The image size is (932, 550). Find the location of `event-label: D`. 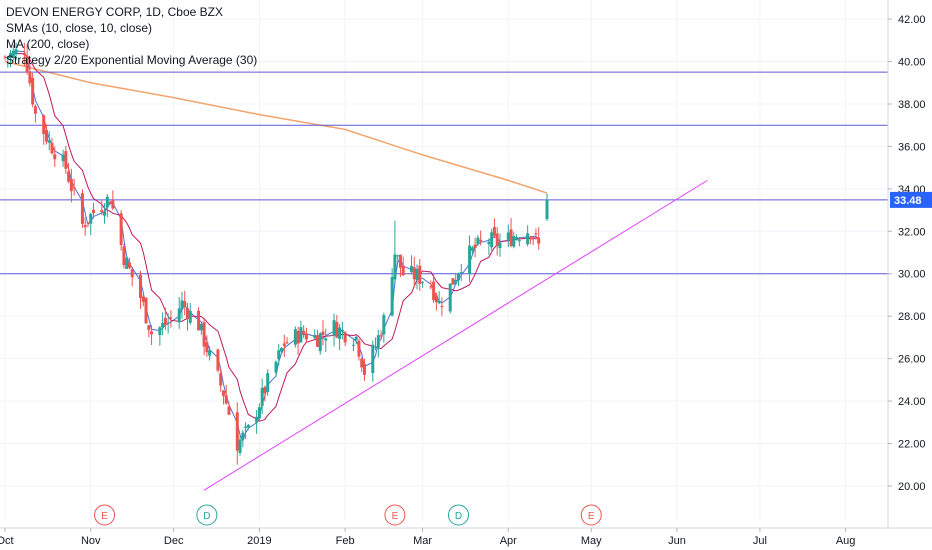

event-label: D is located at coordinates (206, 516).